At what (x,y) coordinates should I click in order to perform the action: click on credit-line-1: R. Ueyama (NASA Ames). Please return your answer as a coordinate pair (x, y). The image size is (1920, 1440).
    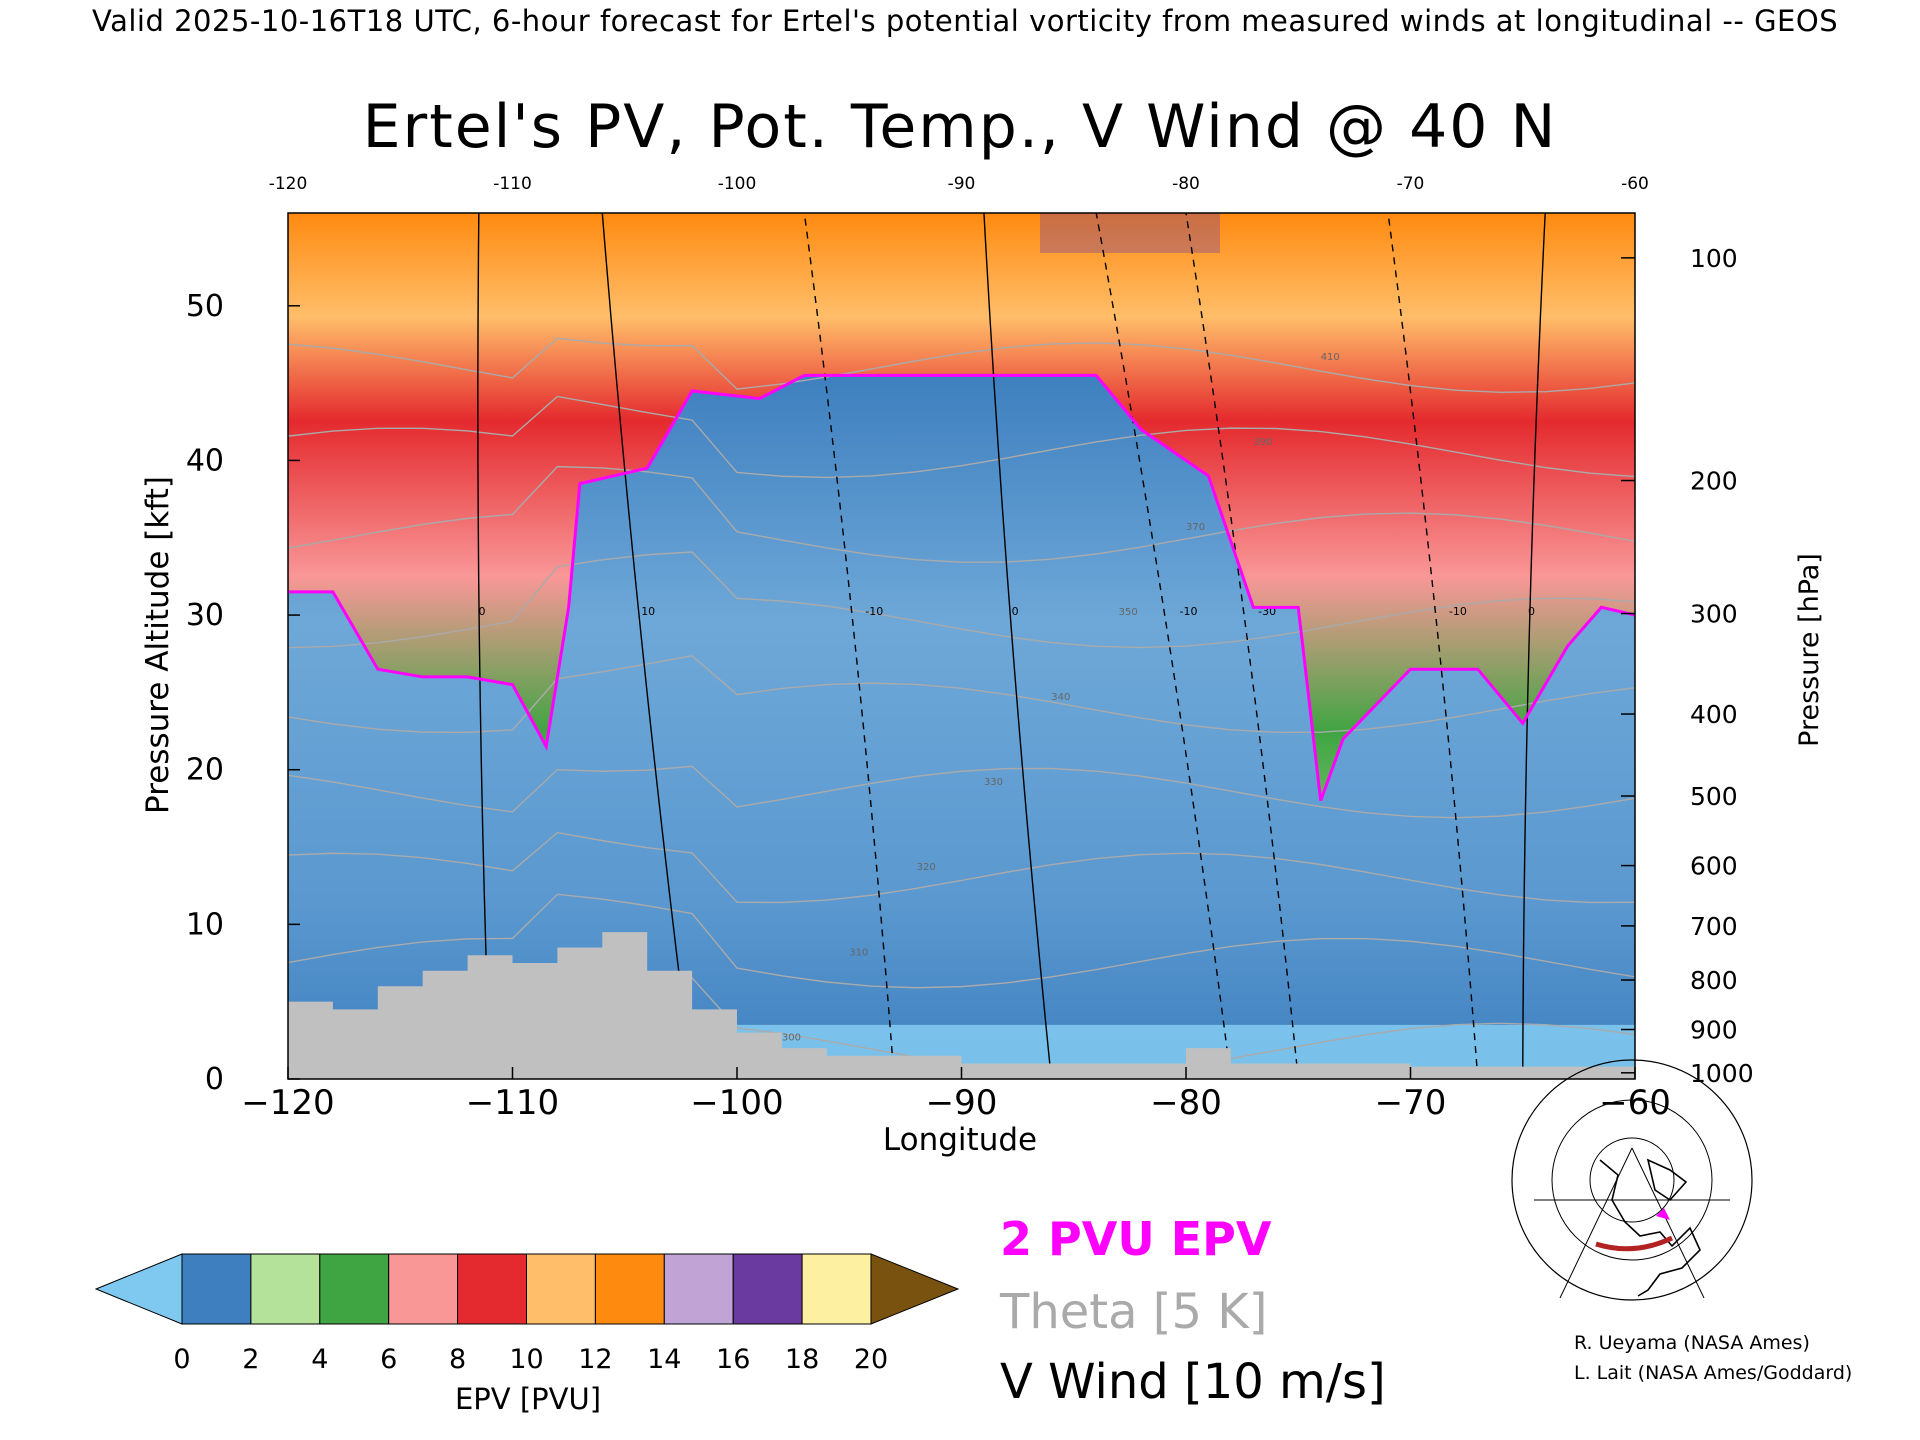
    Looking at the image, I should click on (1692, 1343).